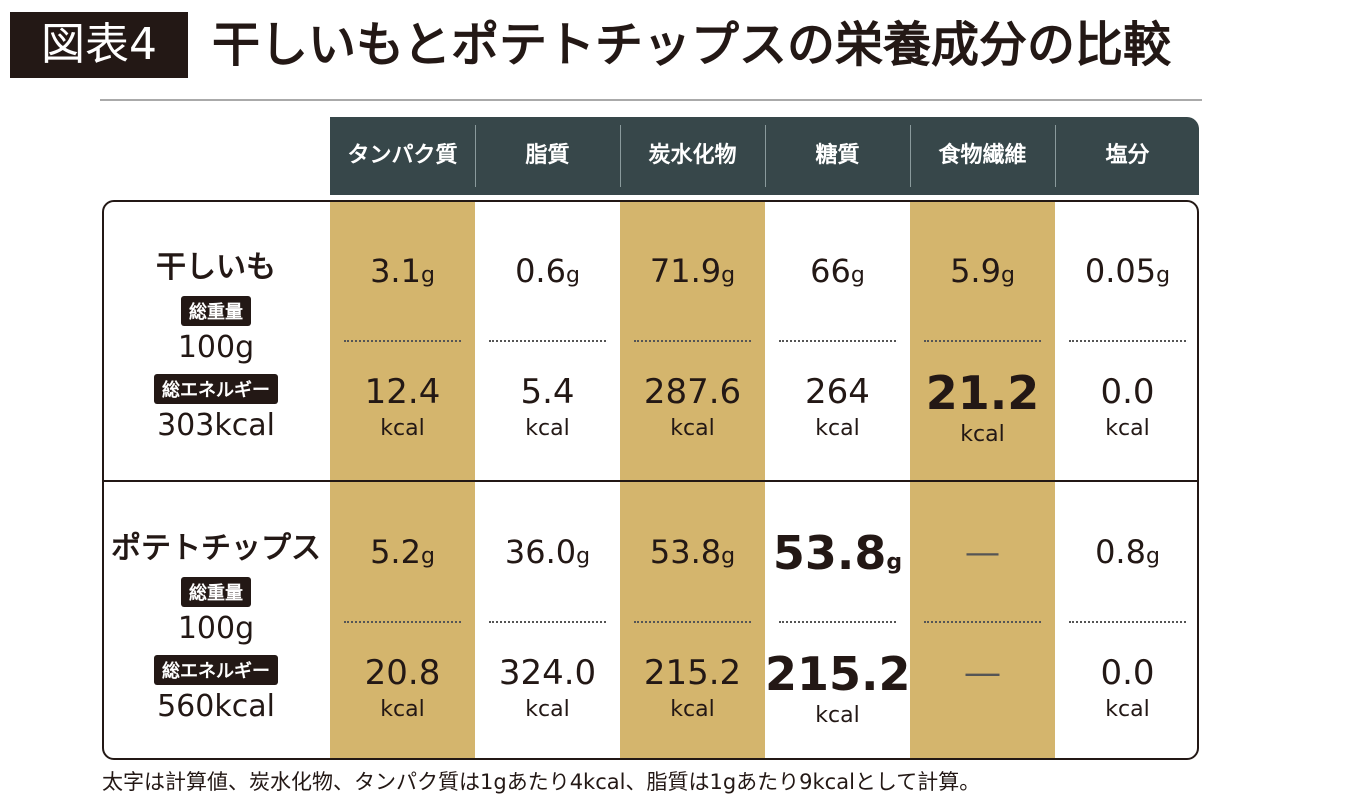  What do you see at coordinates (837, 155) in the screenshot?
I see `column-header: 糖質` at bounding box center [837, 155].